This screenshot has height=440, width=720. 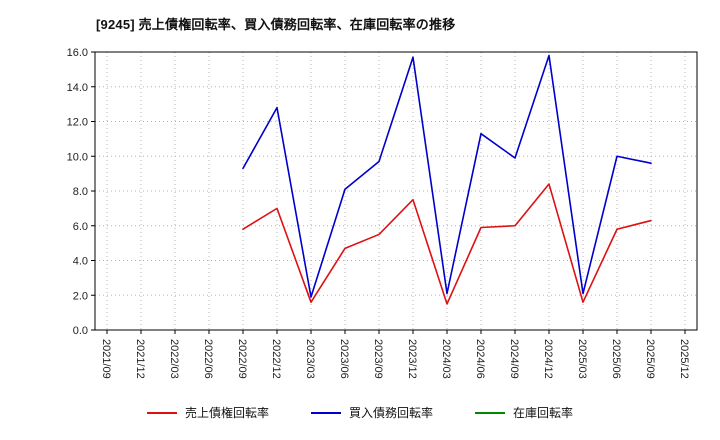 What do you see at coordinates (77, 157) in the screenshot?
I see `svg-text: 10.0` at bounding box center [77, 157].